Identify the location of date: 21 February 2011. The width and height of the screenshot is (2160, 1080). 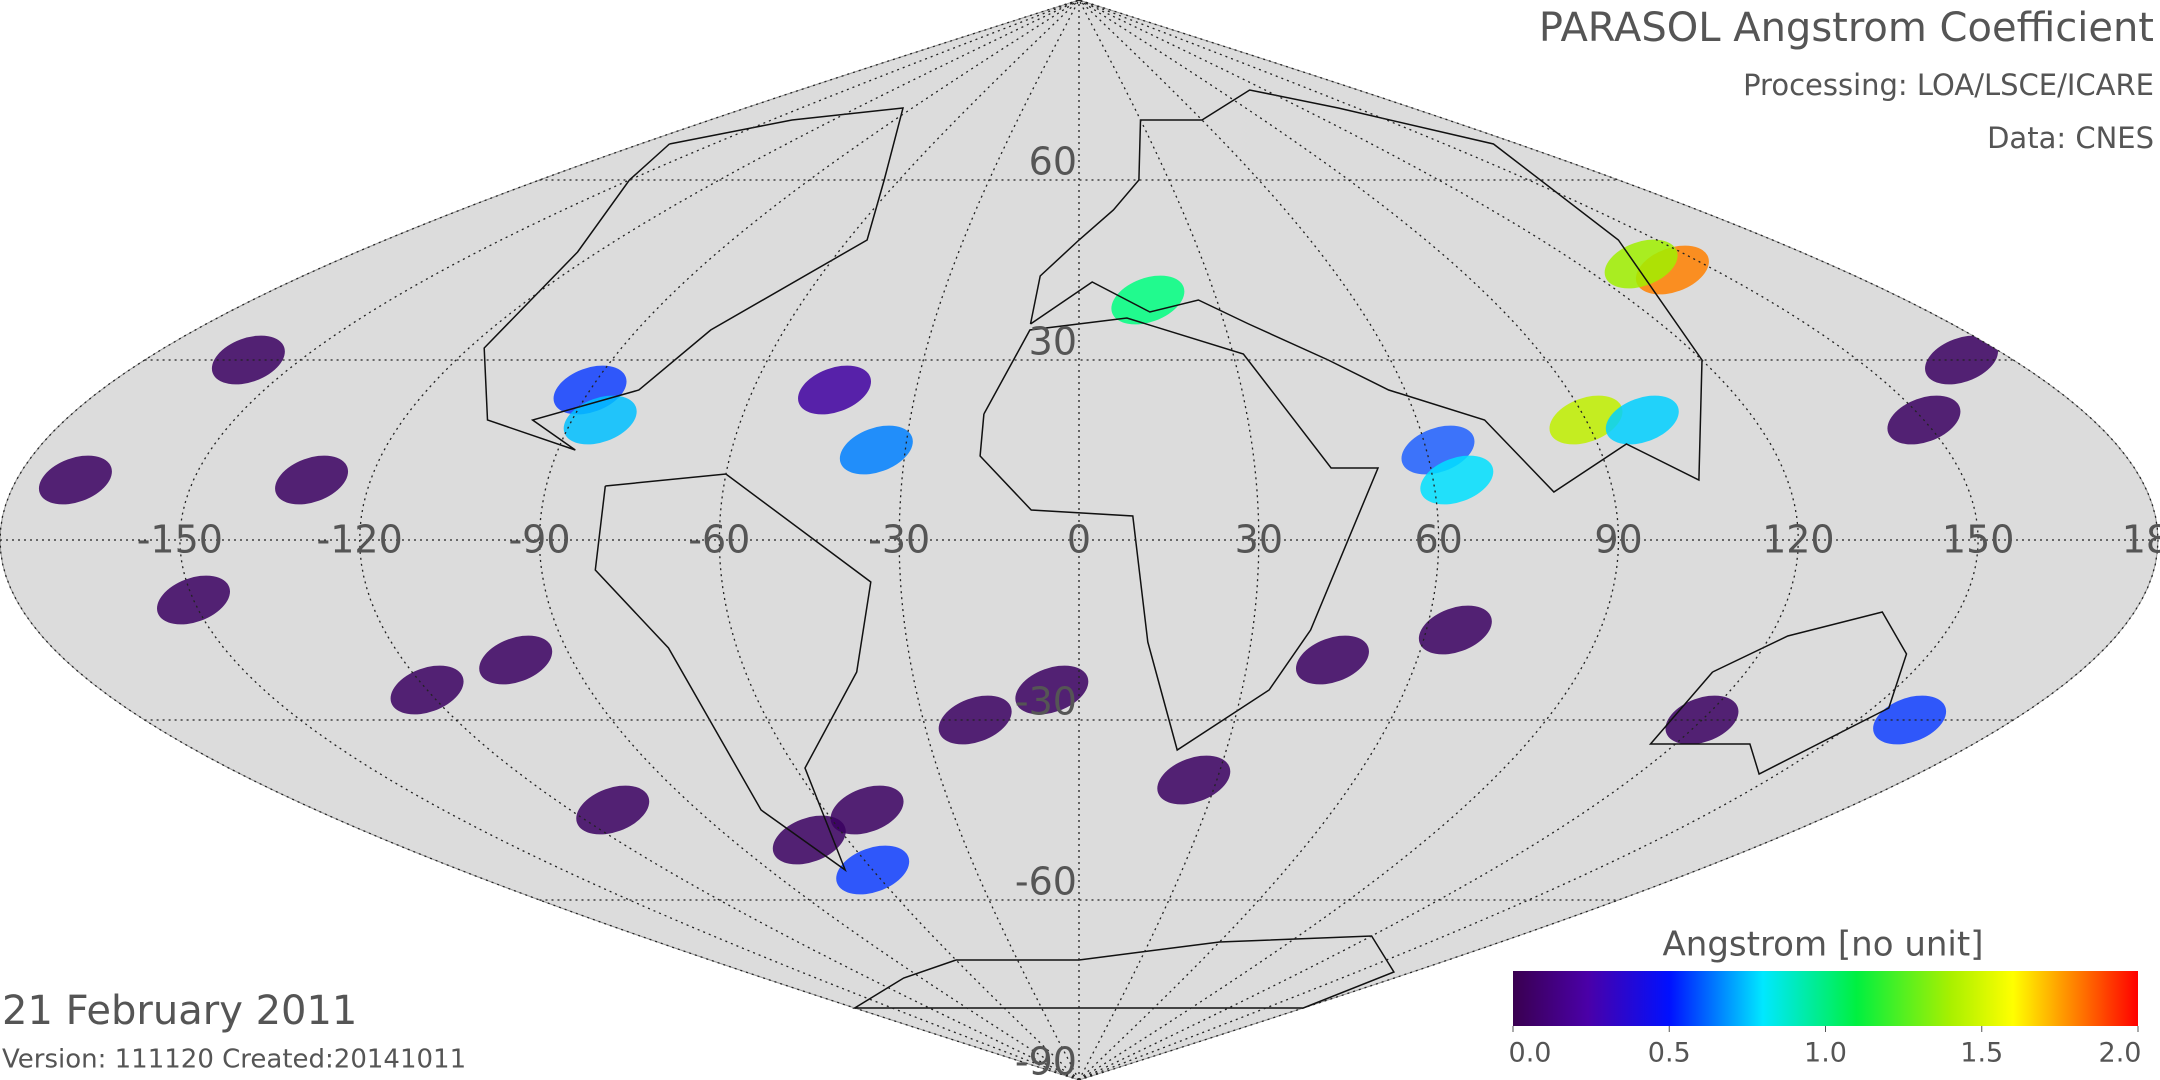
(179, 1011).